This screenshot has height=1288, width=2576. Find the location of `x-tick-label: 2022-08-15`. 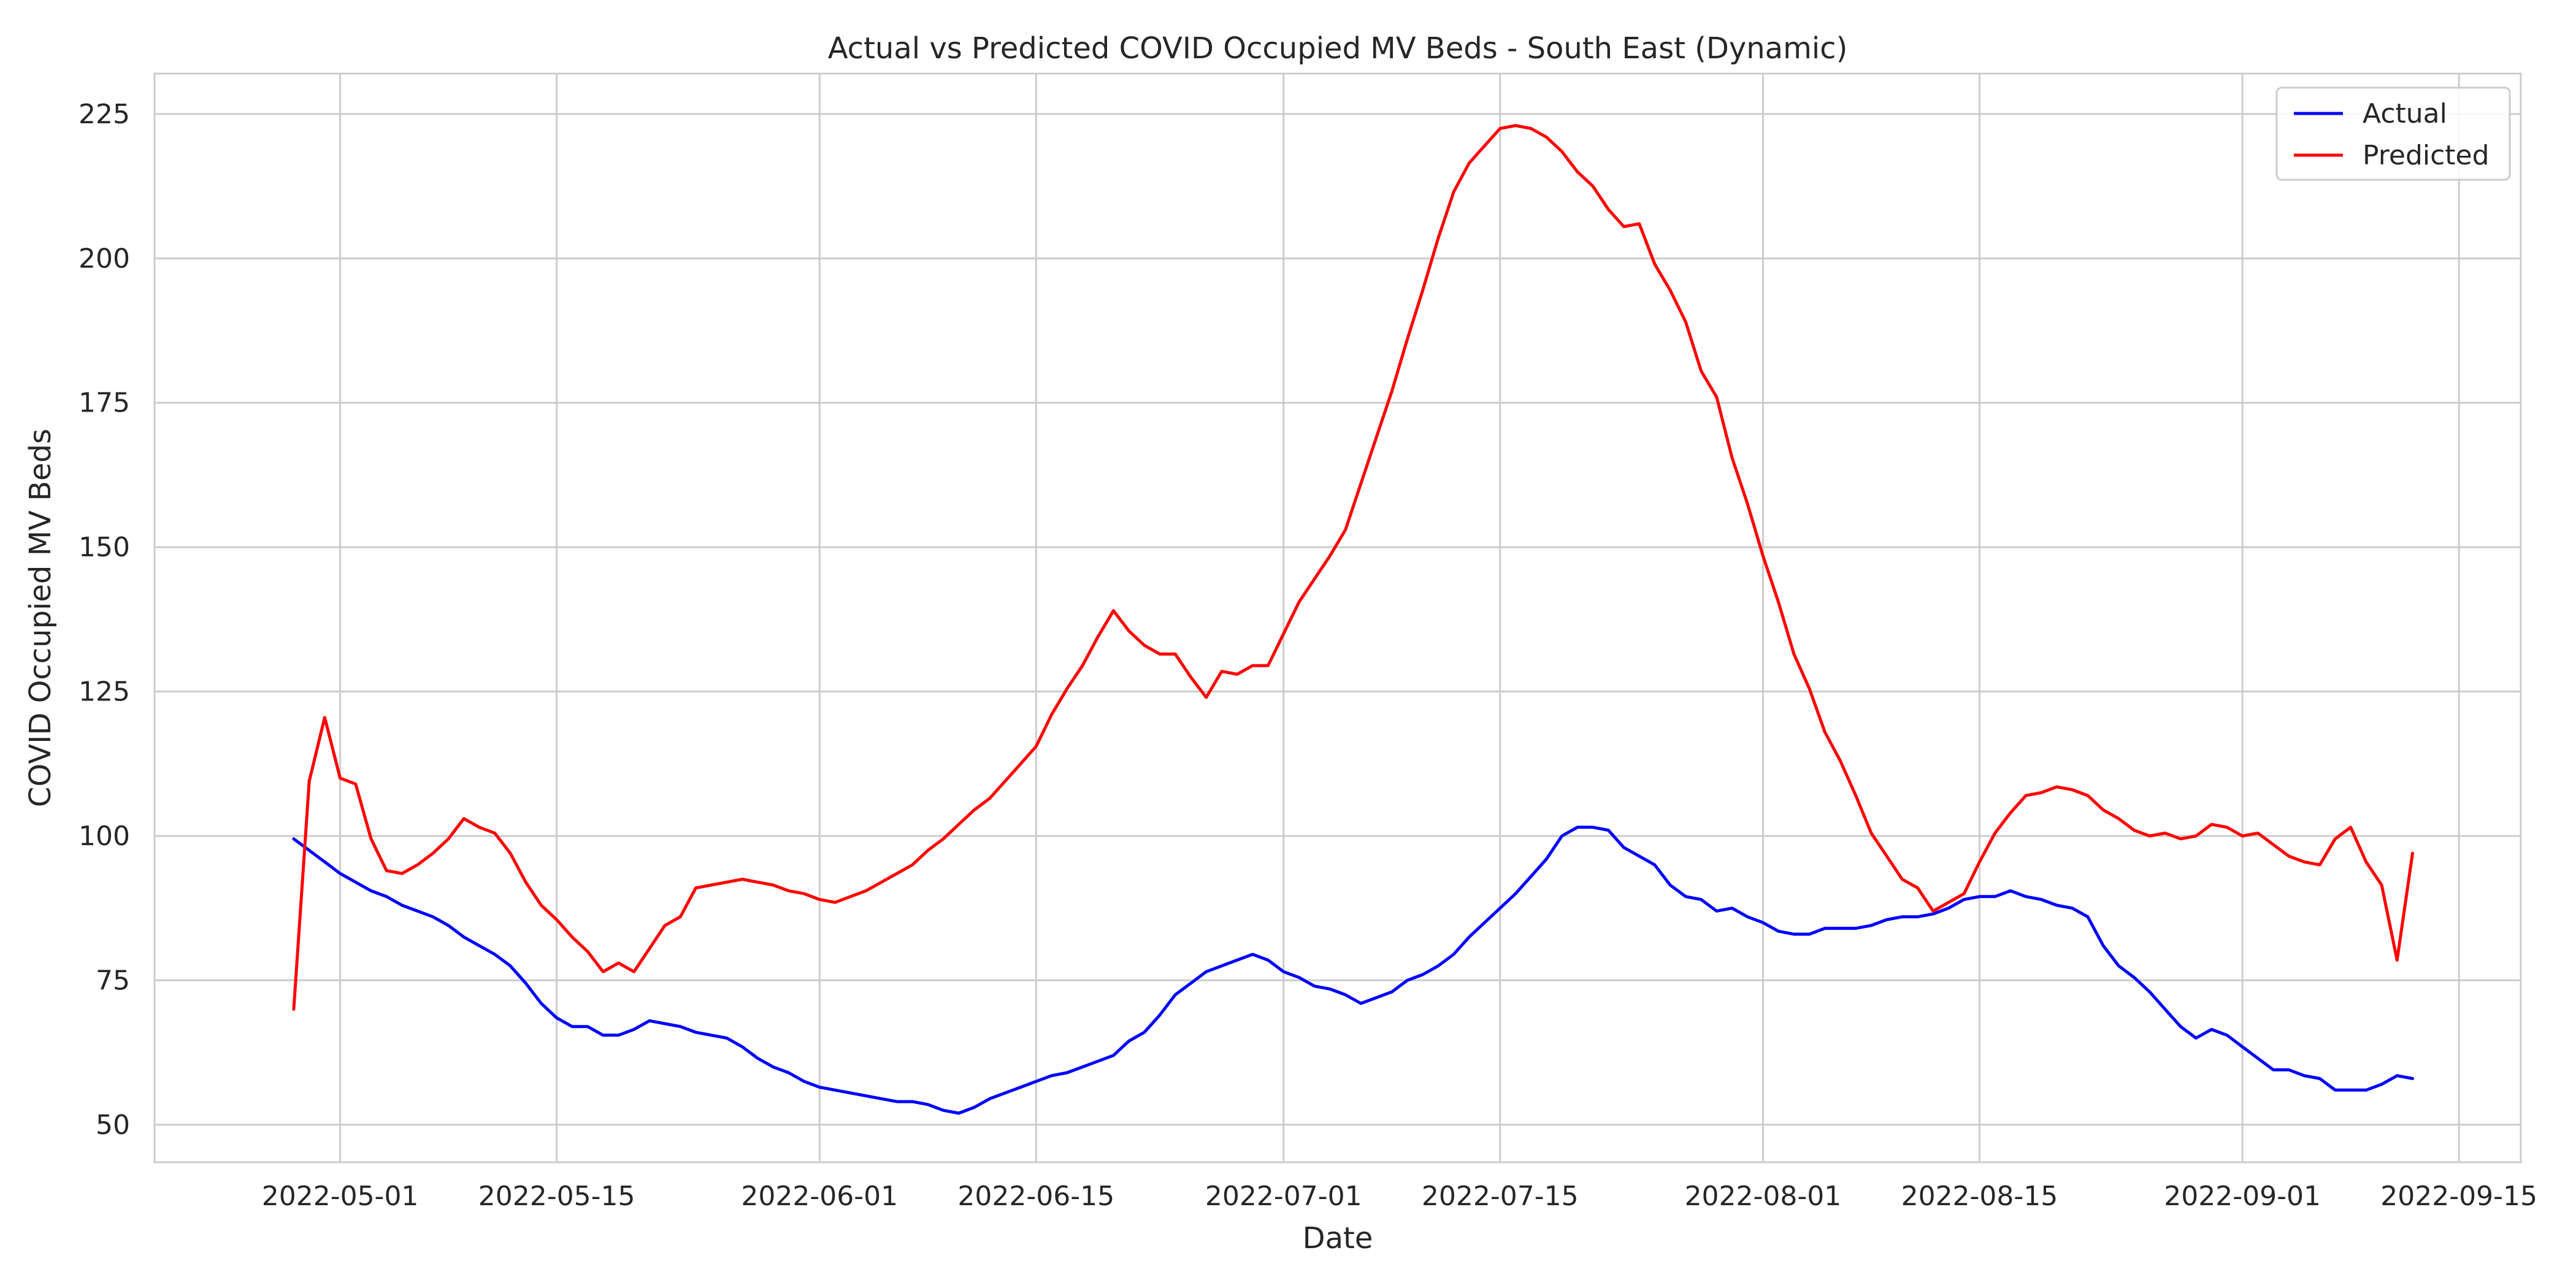

x-tick-label: 2022-08-15 is located at coordinates (1979, 1196).